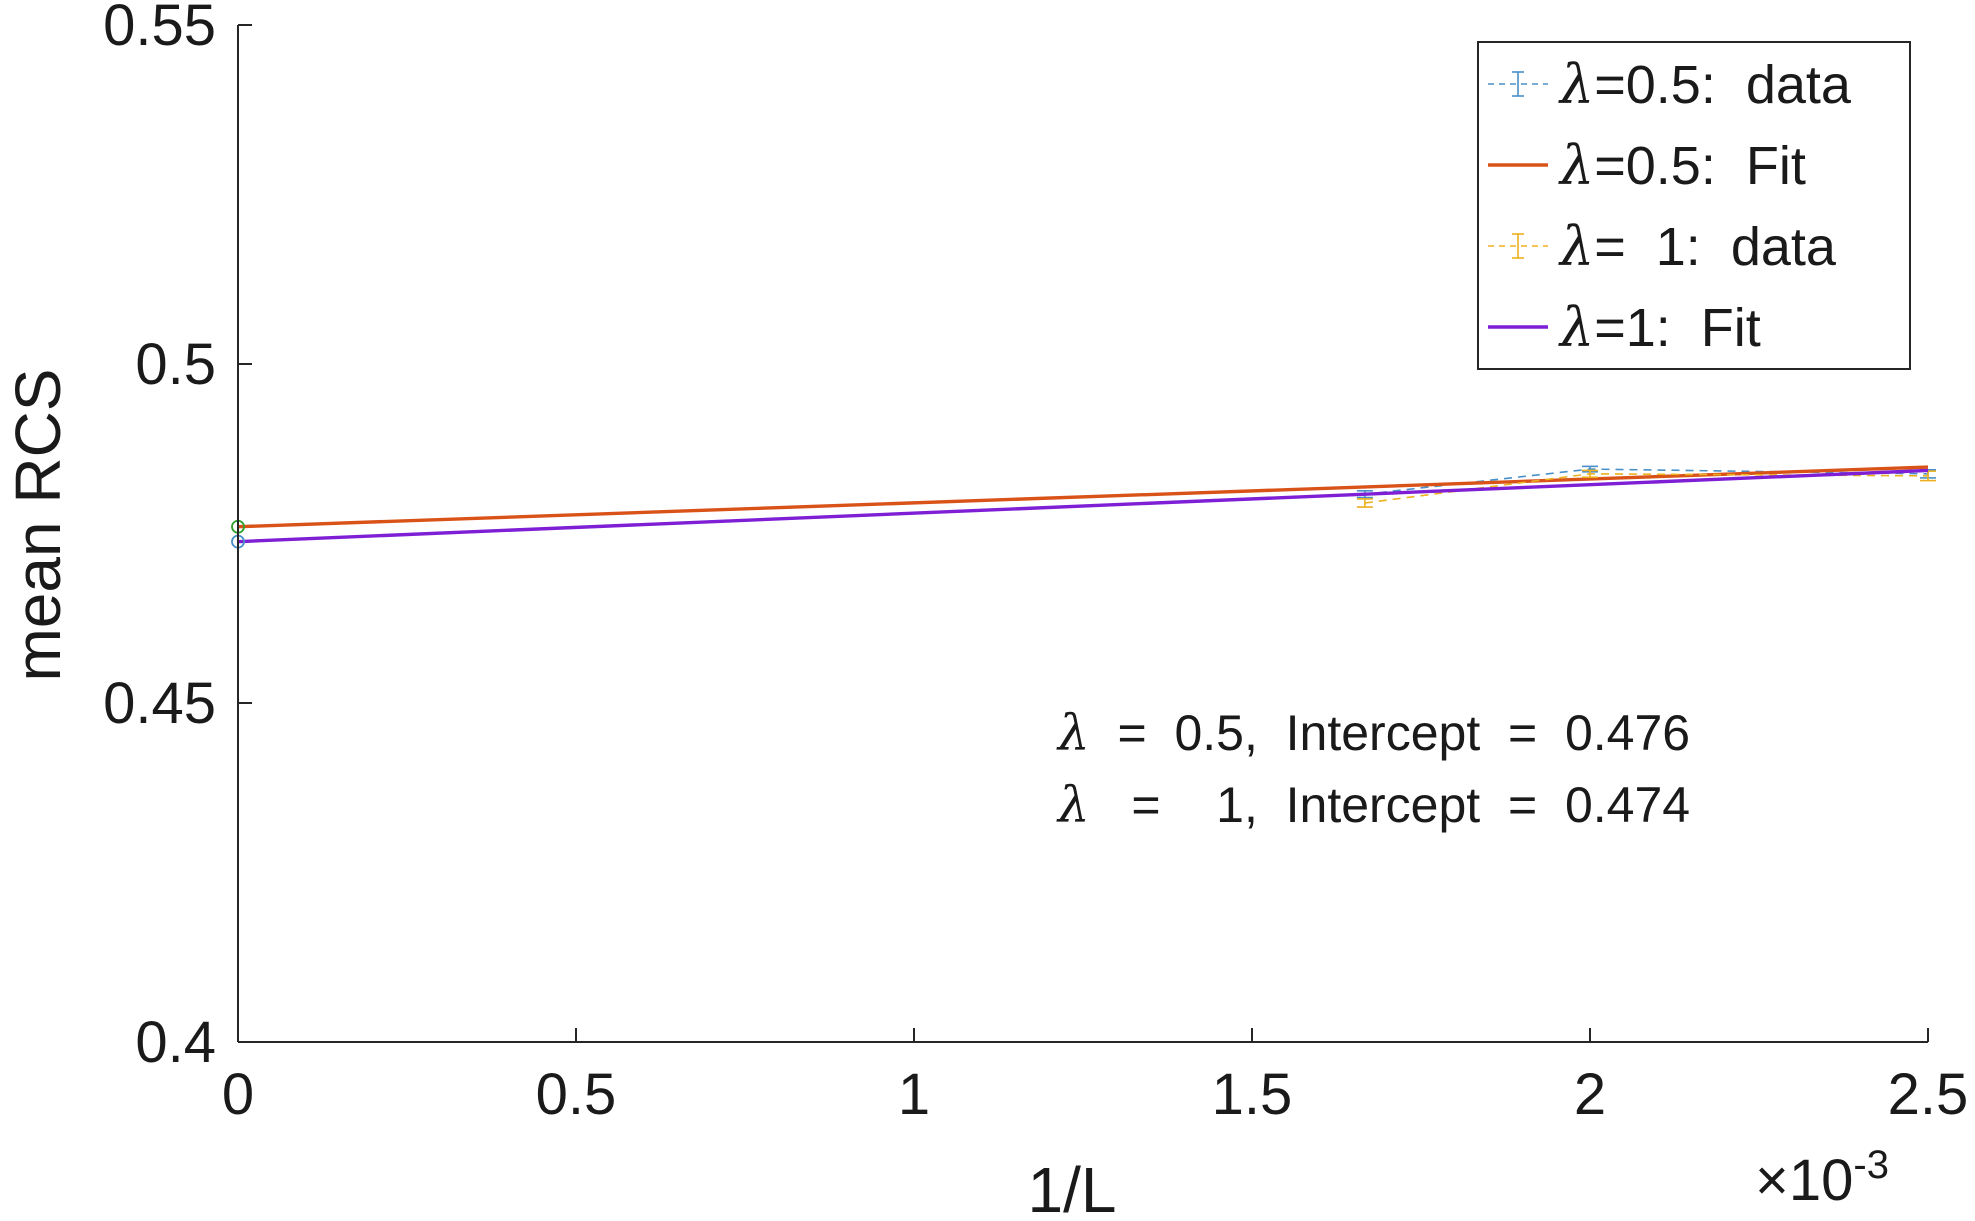 The height and width of the screenshot is (1221, 1975). I want to click on annotation-line-0: λ = 0.5, Intercept = 0.476, so click(1373, 733).